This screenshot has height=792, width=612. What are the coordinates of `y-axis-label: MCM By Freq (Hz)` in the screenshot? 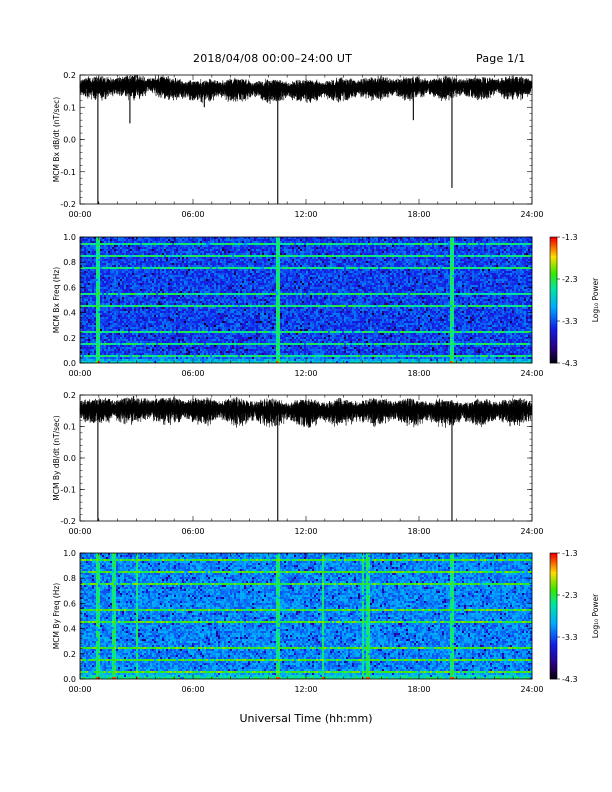 It's located at (56, 616).